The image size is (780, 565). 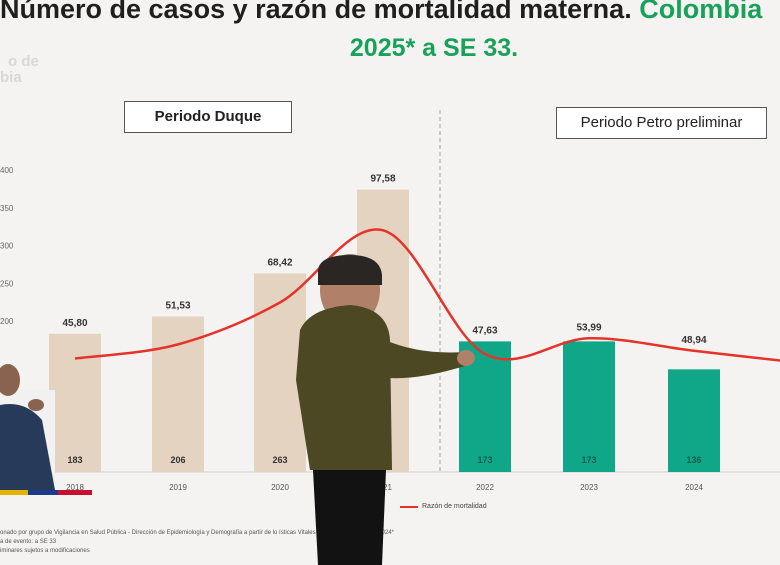 I want to click on case-label-2023: 173, so click(x=588, y=460).